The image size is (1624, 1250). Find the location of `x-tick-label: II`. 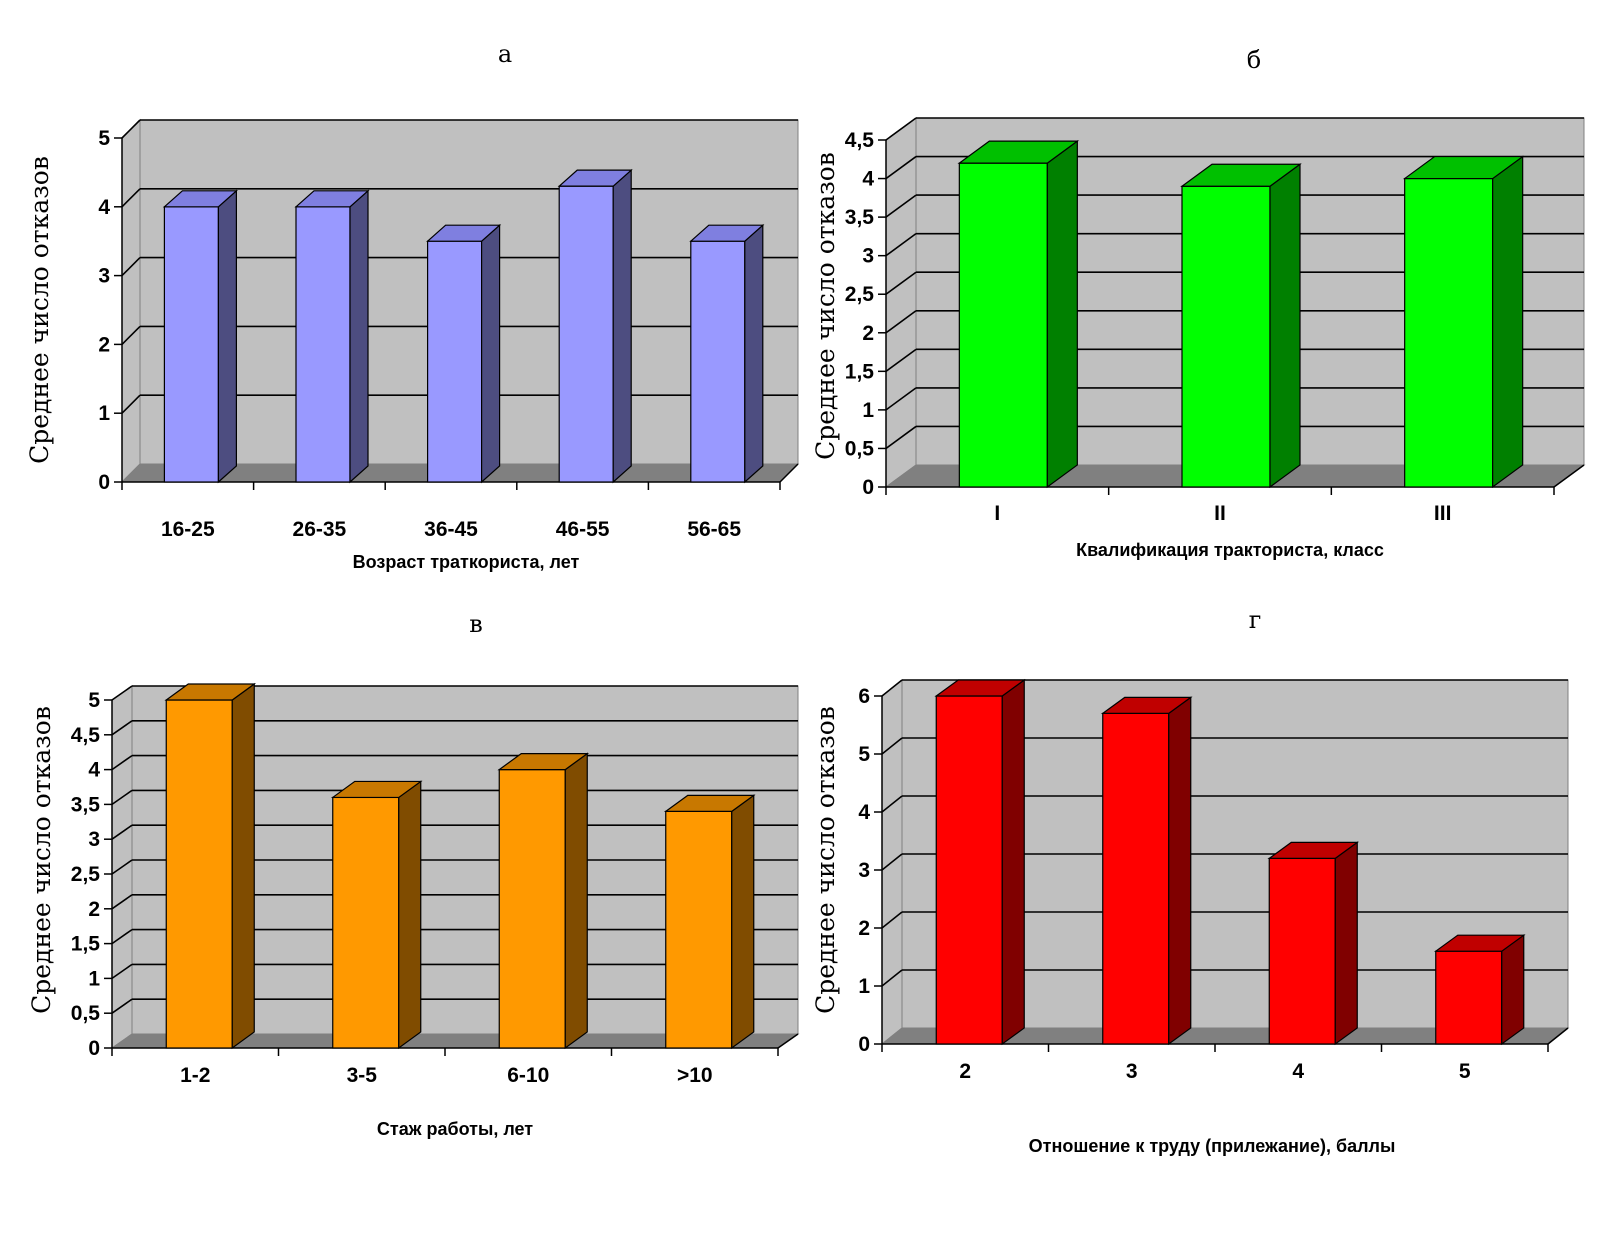

x-tick-label: II is located at coordinates (1220, 513).